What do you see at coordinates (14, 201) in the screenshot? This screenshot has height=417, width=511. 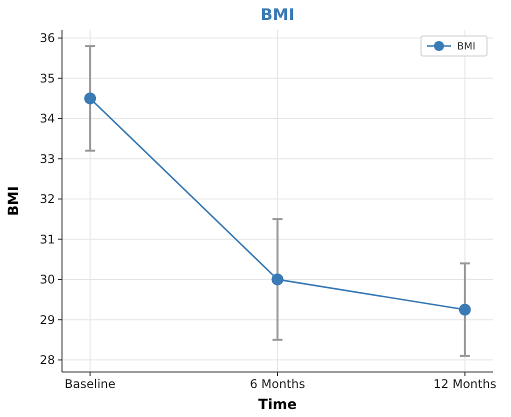 I see `y-axis-title: BMI` at bounding box center [14, 201].